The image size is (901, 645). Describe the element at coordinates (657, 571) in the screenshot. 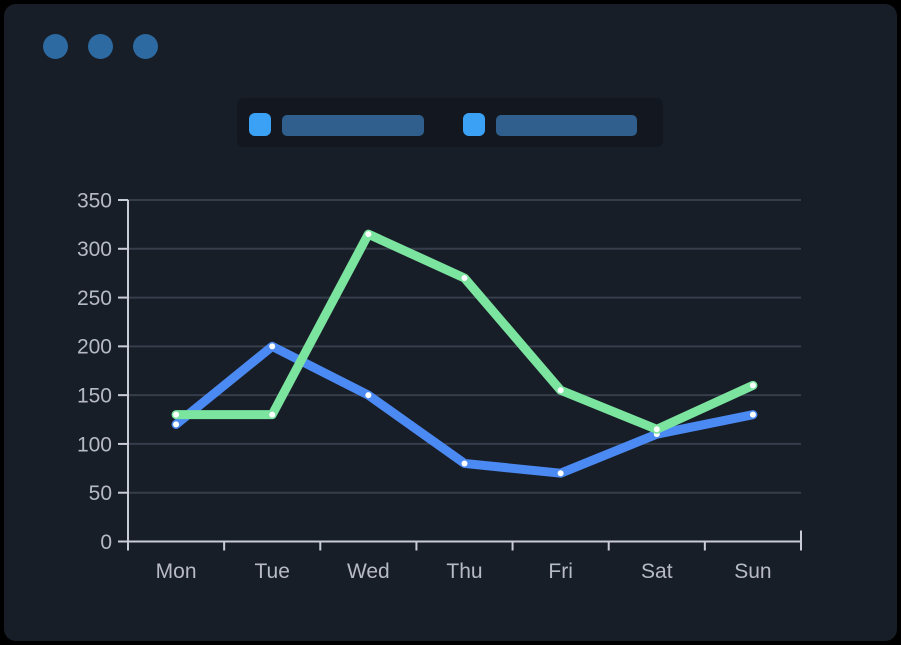

I see `x-axis-label: Sat` at that location.